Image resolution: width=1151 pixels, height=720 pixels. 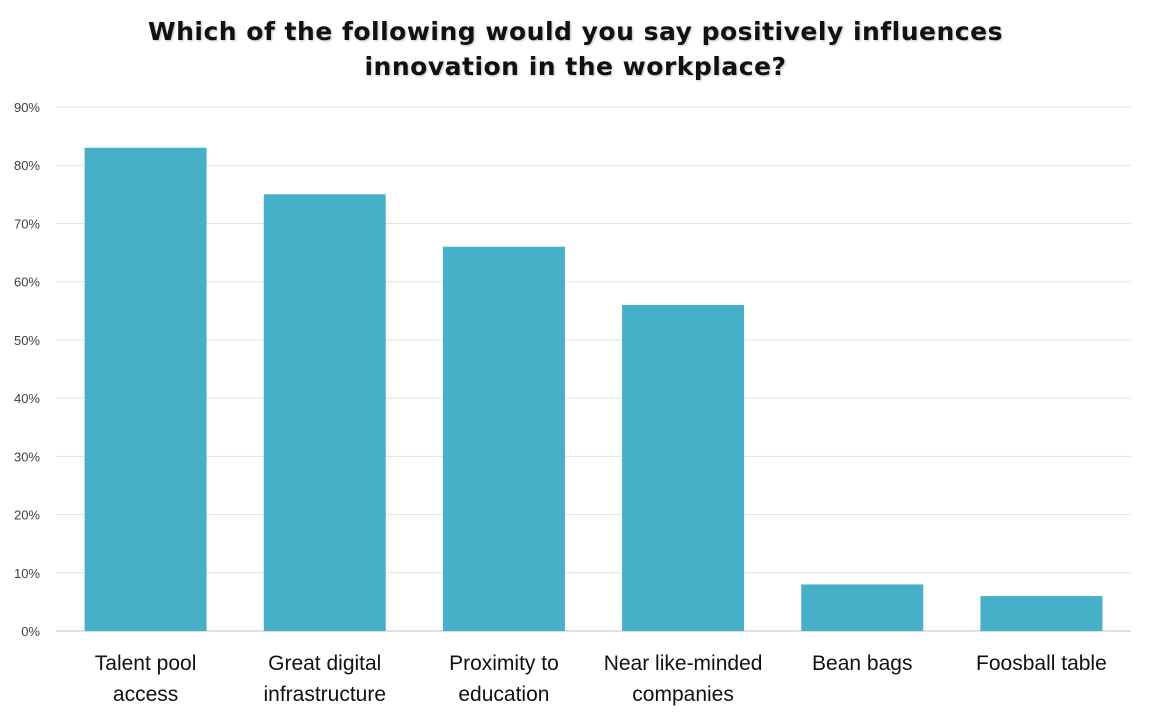 What do you see at coordinates (27, 515) in the screenshot?
I see `y-tick-label: 20%` at bounding box center [27, 515].